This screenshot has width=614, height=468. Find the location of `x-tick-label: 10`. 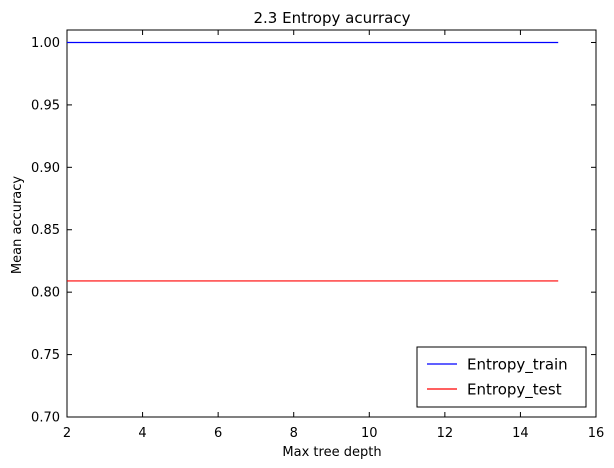

x-tick-label: 10 is located at coordinates (369, 433).